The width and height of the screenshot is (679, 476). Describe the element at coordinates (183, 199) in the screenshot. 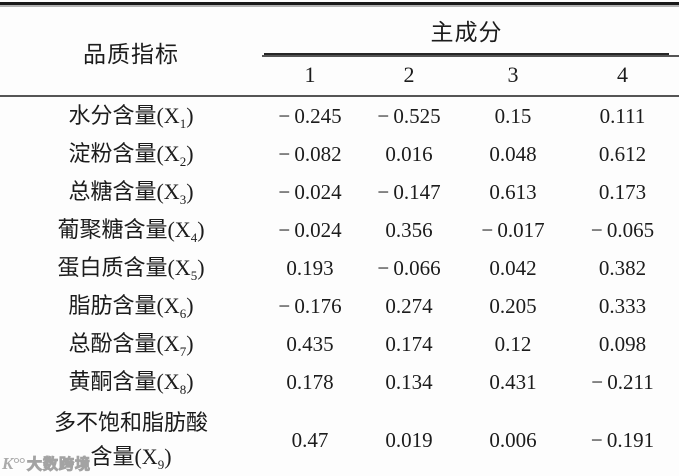

I see `variable-subscript: 3` at that location.